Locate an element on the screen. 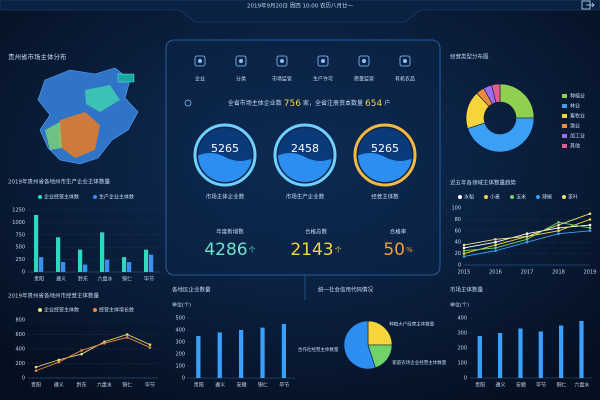 The height and width of the screenshot is (400, 600). x-tick-label: 2017 is located at coordinates (527, 273).